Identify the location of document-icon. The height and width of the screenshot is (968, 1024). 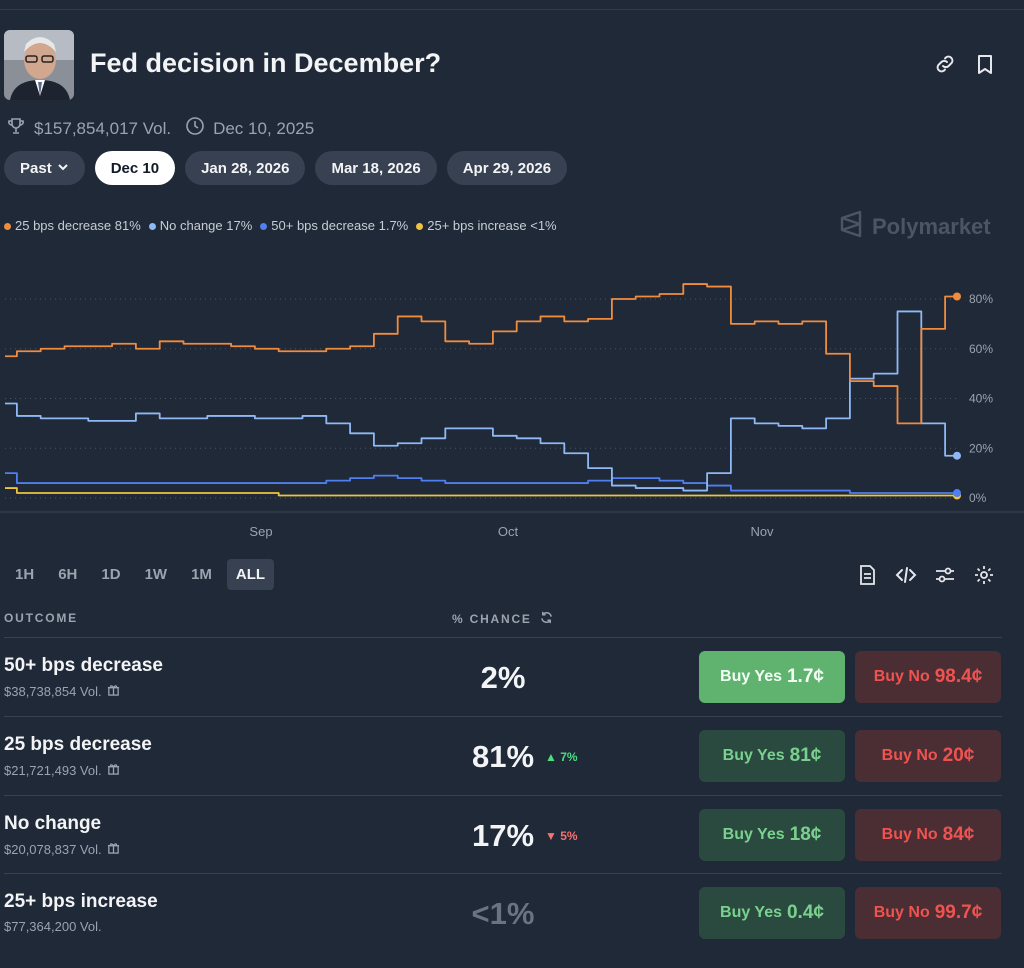
(868, 575).